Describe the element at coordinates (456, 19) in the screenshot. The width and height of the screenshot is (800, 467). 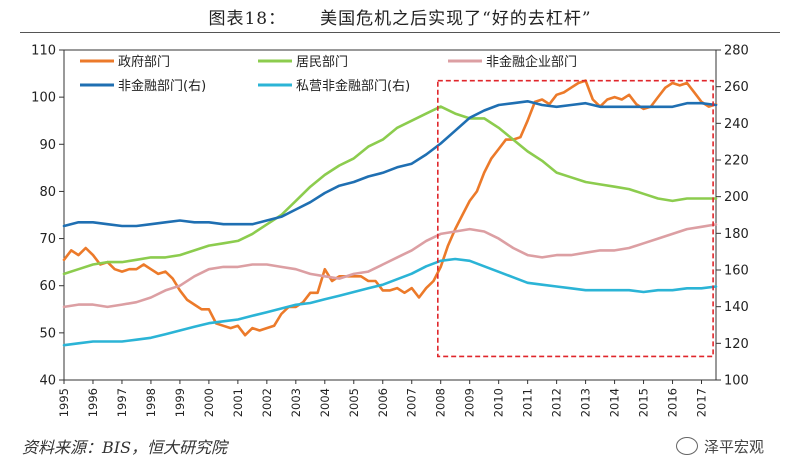
I see `figure-title-text: 美国危机之后实现了“好的去杠杆”` at that location.